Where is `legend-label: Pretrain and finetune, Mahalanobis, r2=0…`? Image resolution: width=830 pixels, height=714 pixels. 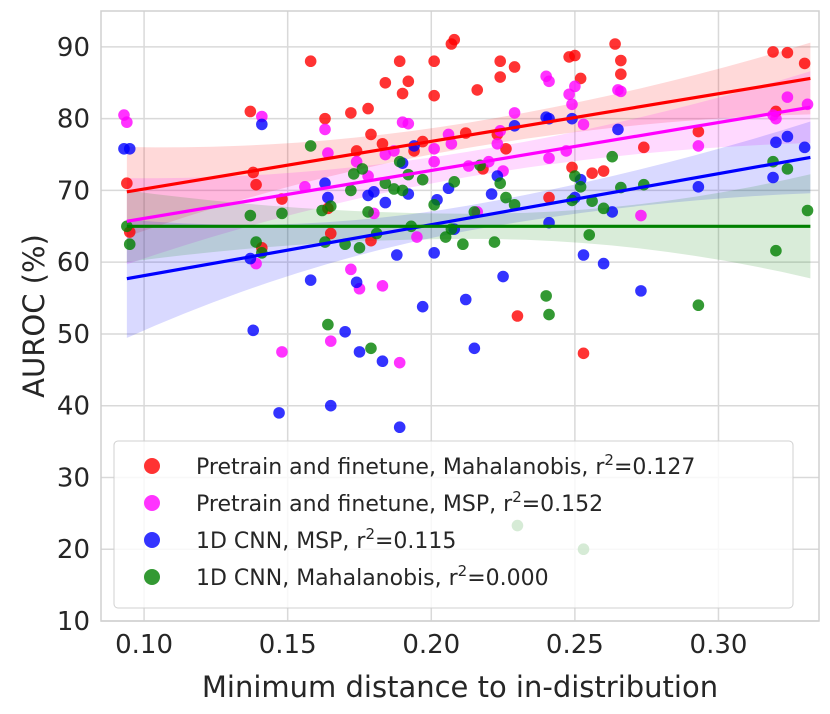
legend-label: Pretrain and finetune, Mahalanobis, r2=0… is located at coordinates (445, 465).